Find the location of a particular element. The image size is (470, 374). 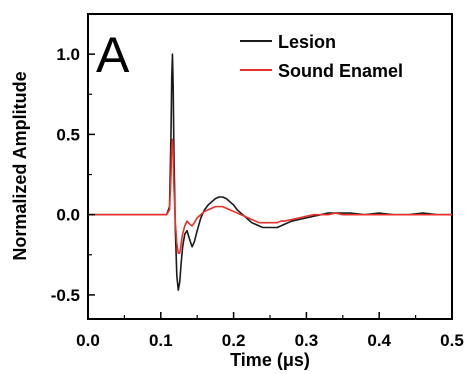

x-tick-label: 0.2 is located at coordinates (234, 340).